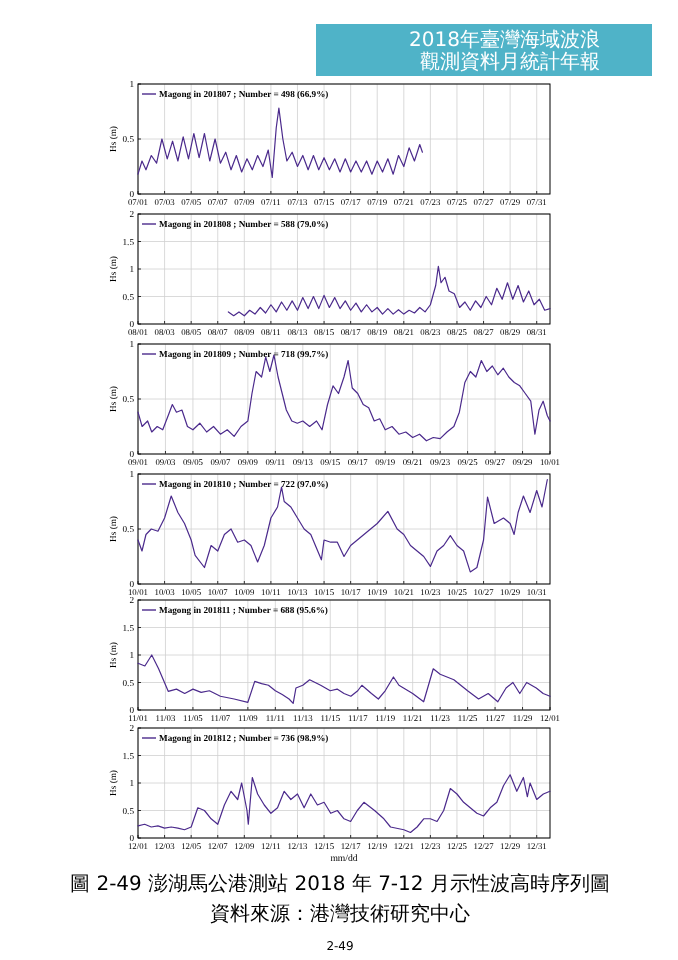  Describe the element at coordinates (504, 40) in the screenshot. I see `text: 2018年臺灣海域波浪` at that location.